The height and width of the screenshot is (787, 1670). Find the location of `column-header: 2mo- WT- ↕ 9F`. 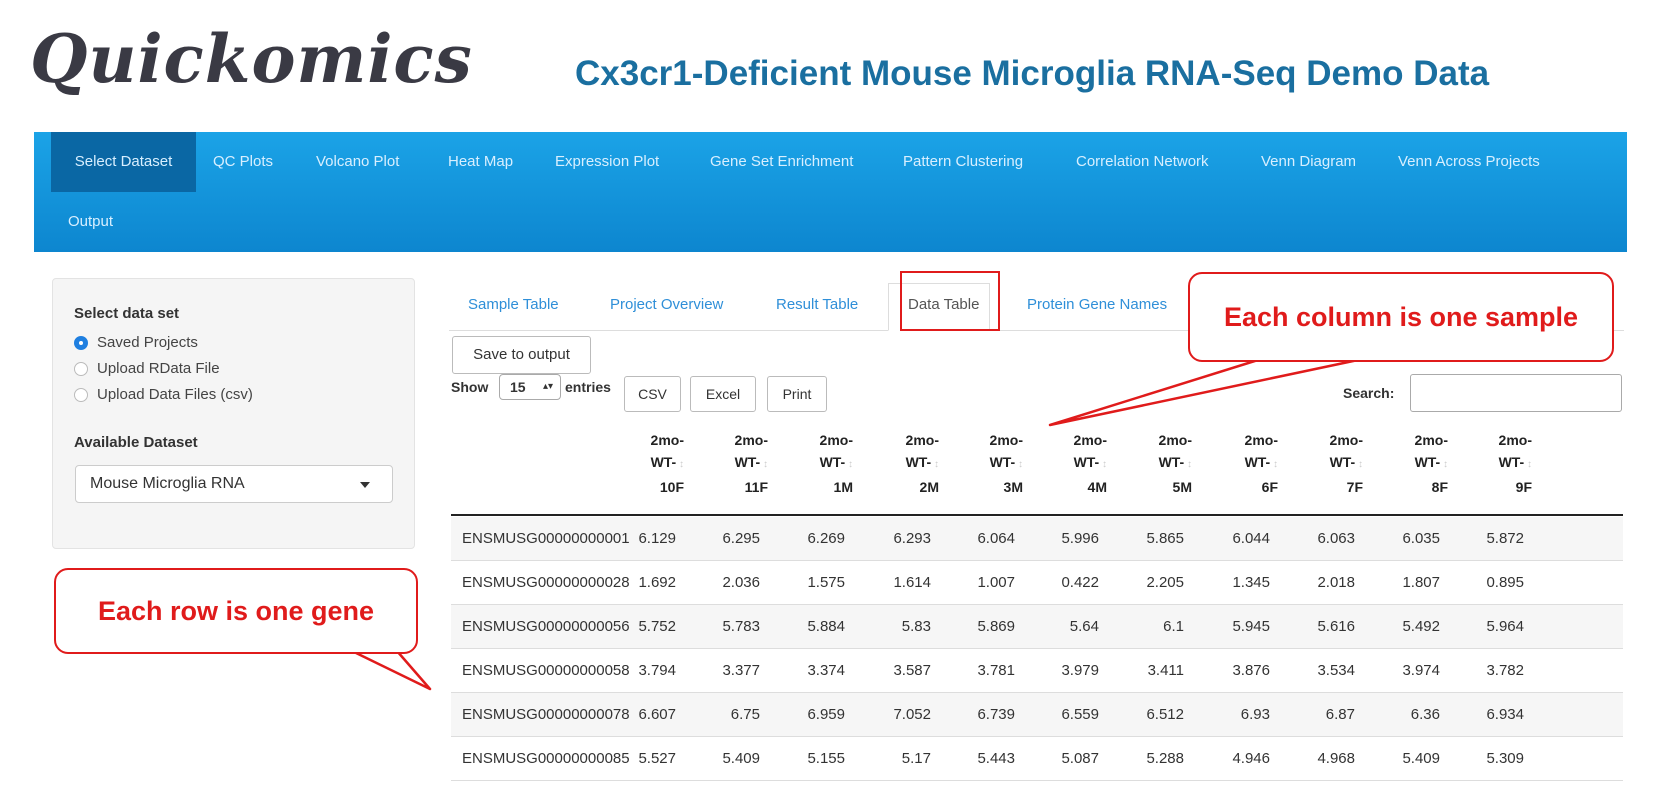

column-header: 2mo- WT- ↕ 9F is located at coordinates (1502, 463).